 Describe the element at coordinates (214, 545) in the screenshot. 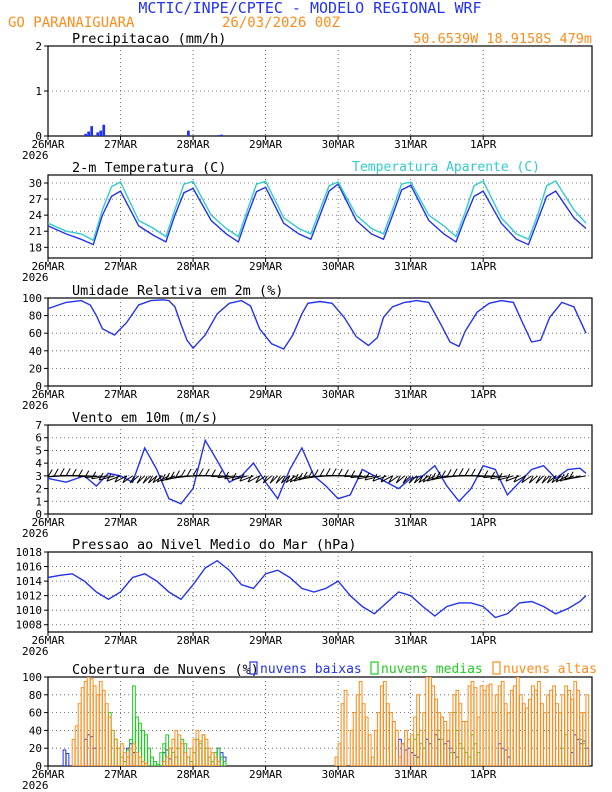

I see `pmsl-title: Pressao ao Nivel Medio do Mar (hPa)` at that location.